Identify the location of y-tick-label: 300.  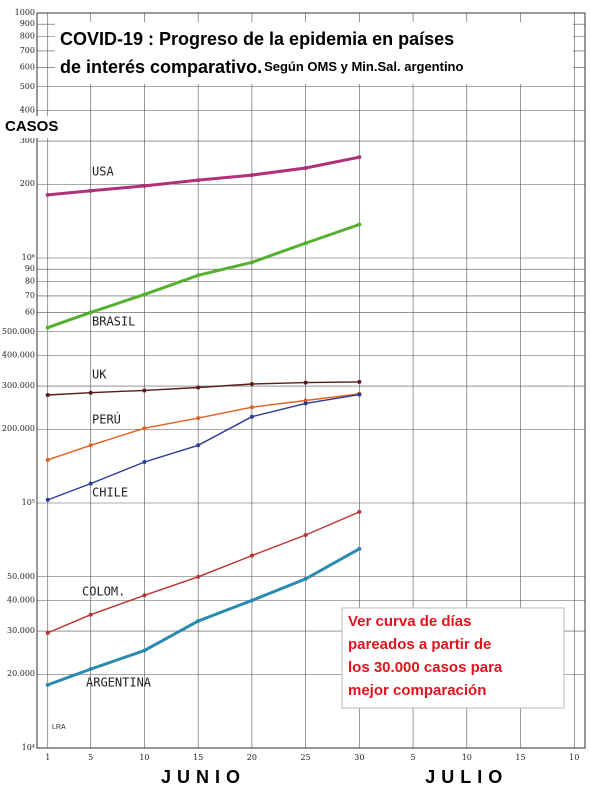
(27, 140).